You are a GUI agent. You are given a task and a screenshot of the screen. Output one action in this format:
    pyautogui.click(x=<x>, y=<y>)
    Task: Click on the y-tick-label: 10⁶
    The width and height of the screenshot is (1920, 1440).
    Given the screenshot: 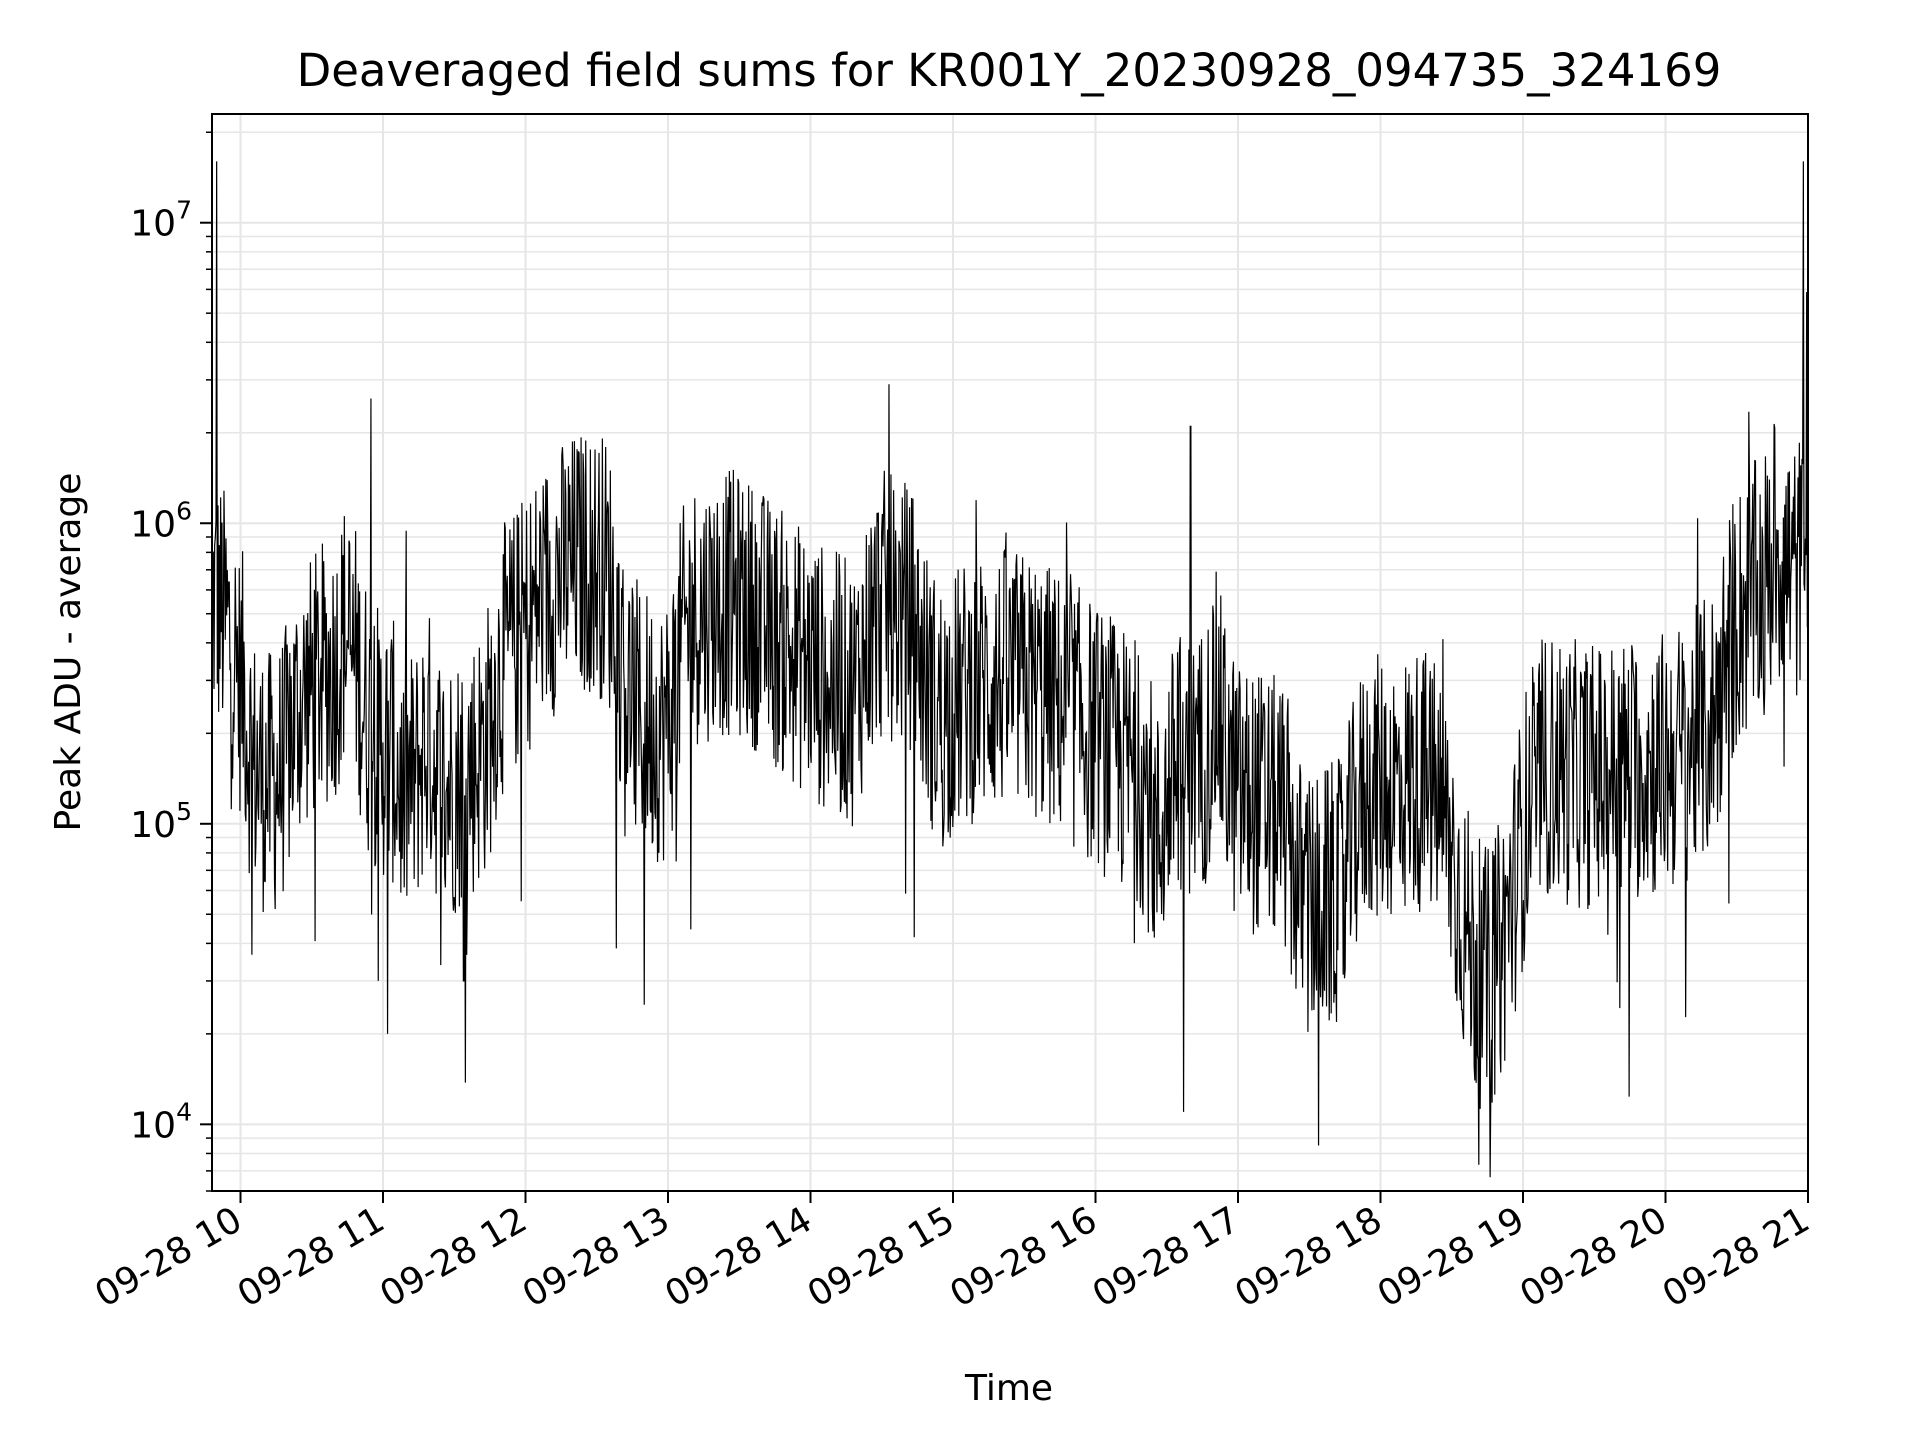 What is the action you would take?
    pyautogui.click(x=161, y=520)
    